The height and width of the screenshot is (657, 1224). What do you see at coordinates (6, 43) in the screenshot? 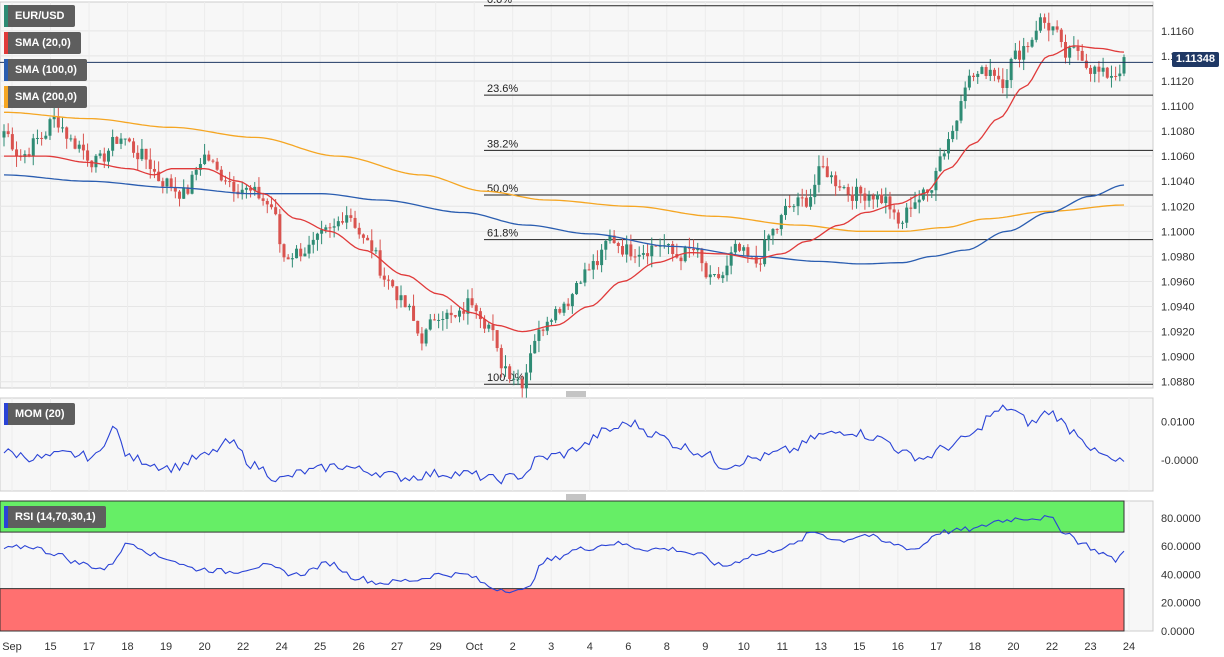
I see `sma20-color-bar` at bounding box center [6, 43].